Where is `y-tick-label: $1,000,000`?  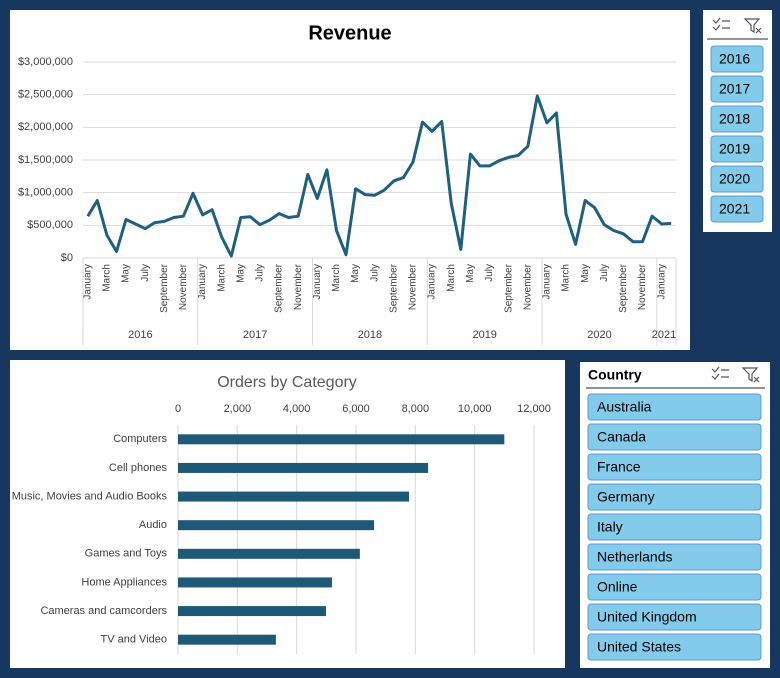 y-tick-label: $1,000,000 is located at coordinates (45, 193).